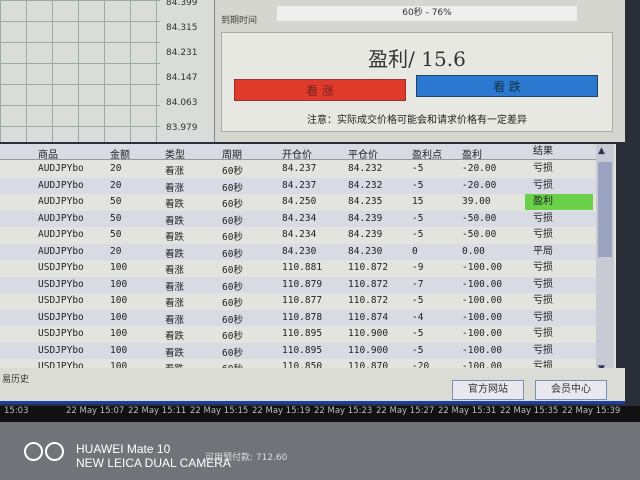 This screenshot has height=480, width=640. Describe the element at coordinates (16, 411) in the screenshot. I see `time-tick: 15:03` at that location.